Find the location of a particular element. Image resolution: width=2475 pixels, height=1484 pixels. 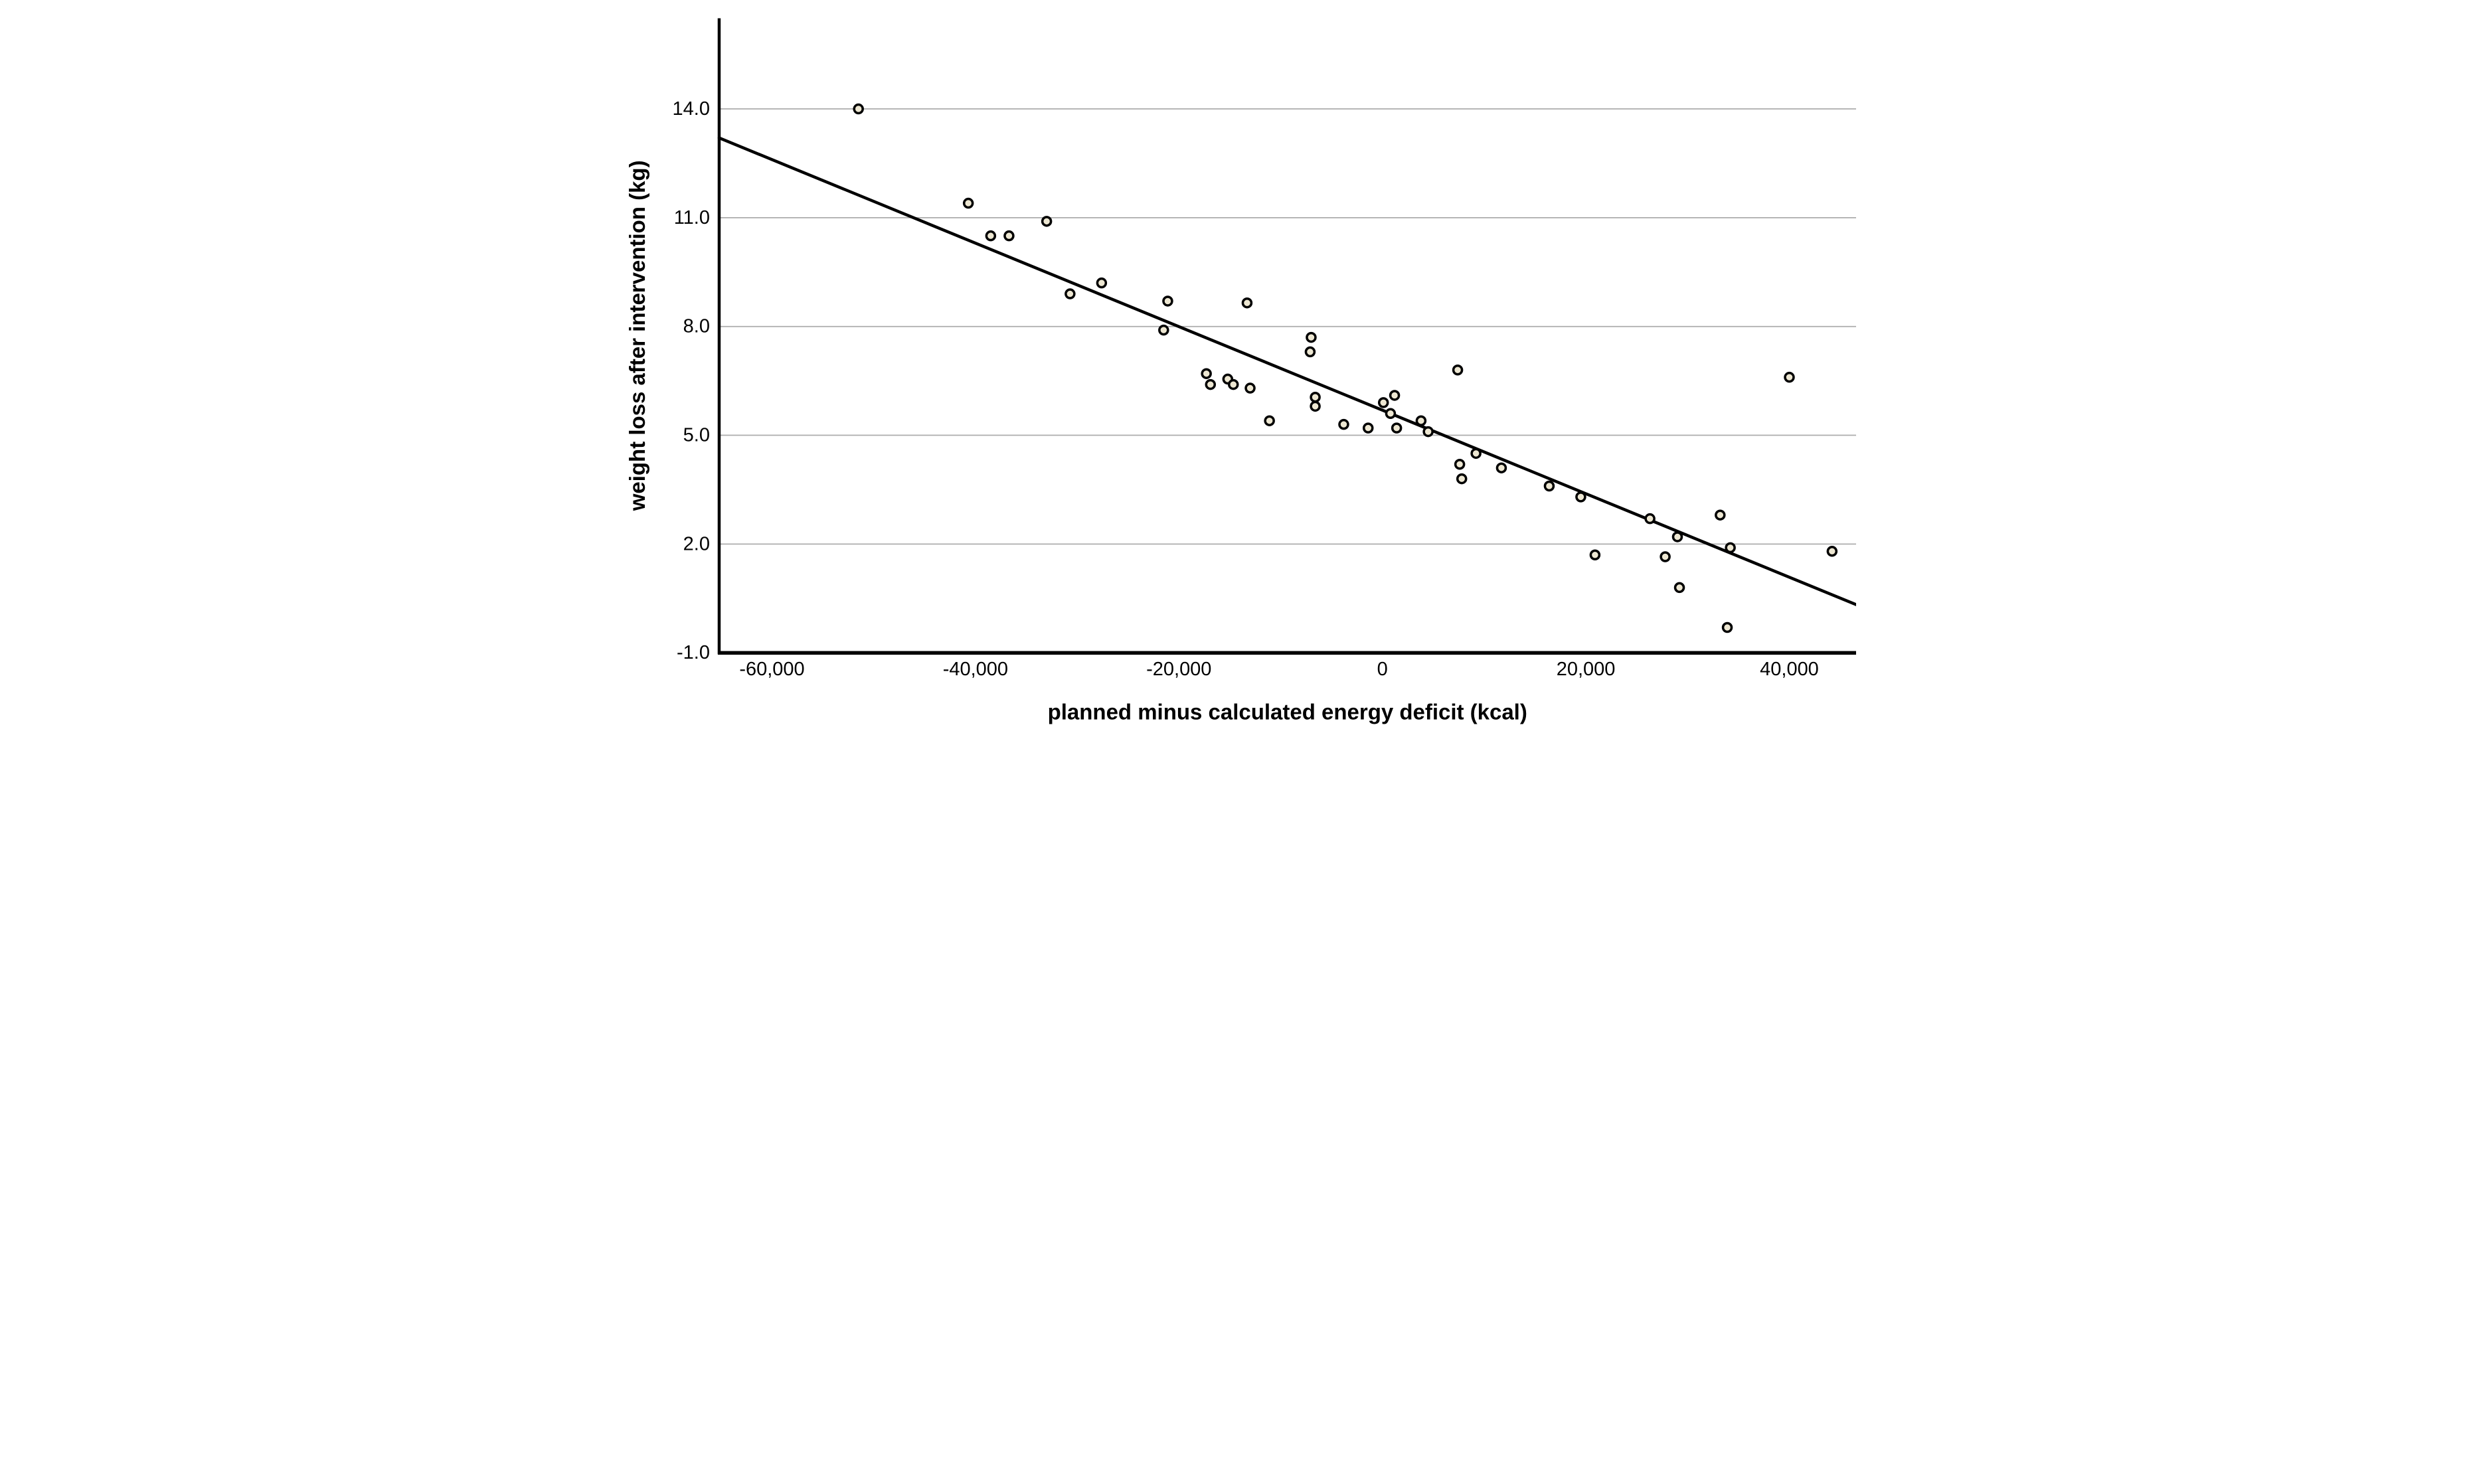

x-tick-label: 20,000 is located at coordinates (1586, 669).